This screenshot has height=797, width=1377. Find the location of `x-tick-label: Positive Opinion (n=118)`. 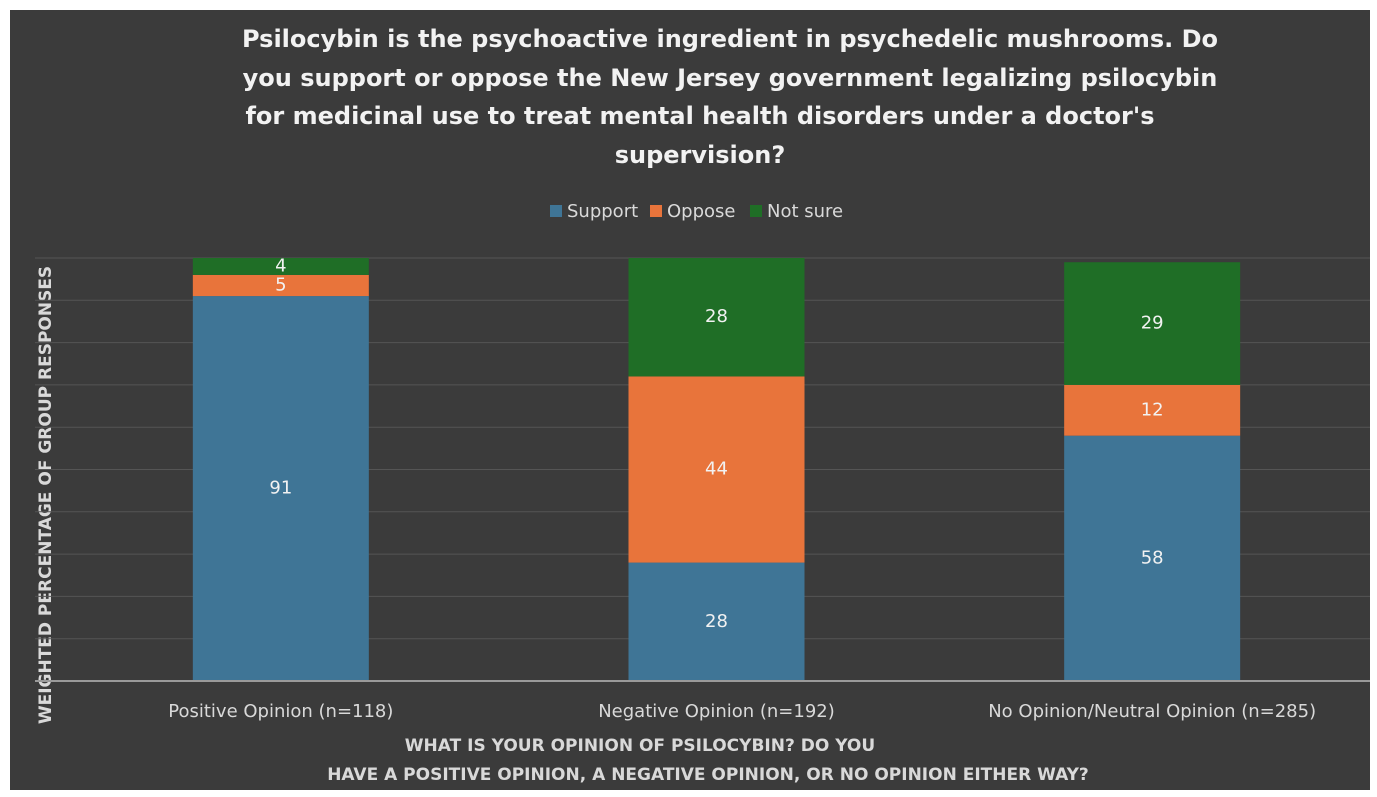

x-tick-label: Positive Opinion (n=118) is located at coordinates (280, 711).